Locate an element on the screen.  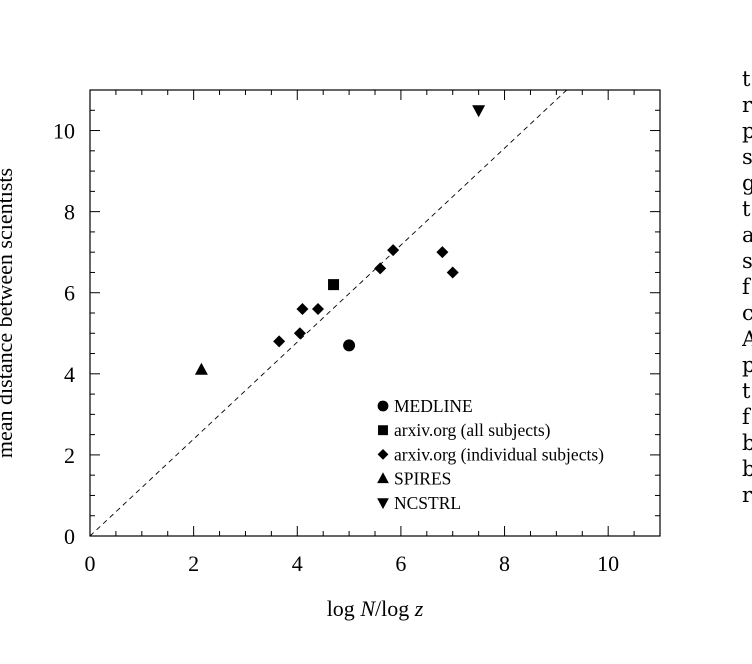
x-tick-label: 8 is located at coordinates (504, 563).